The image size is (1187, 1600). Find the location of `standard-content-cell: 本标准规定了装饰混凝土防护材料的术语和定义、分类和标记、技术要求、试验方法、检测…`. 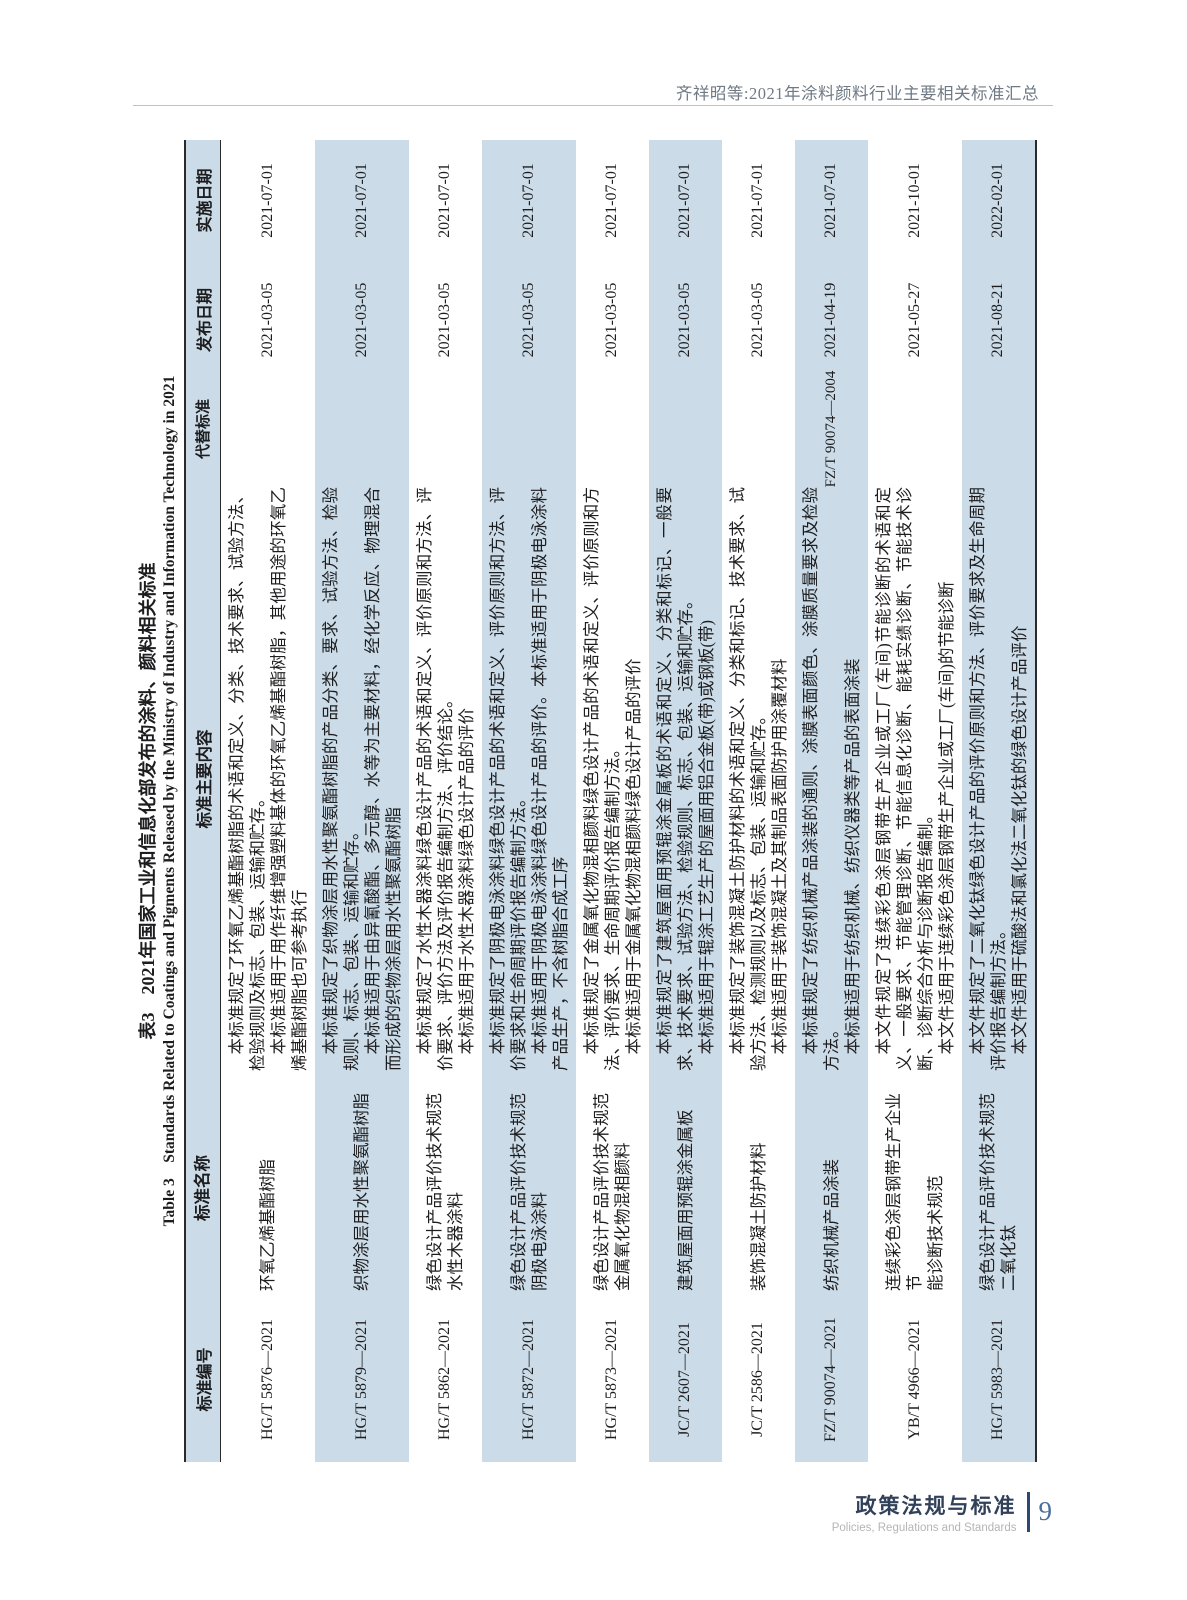

standard-content-cell: 本标准规定了装饰混凝土防护材料的术语和定义、分类和标记、技术要求、试验方法、检测… is located at coordinates (758, 779).